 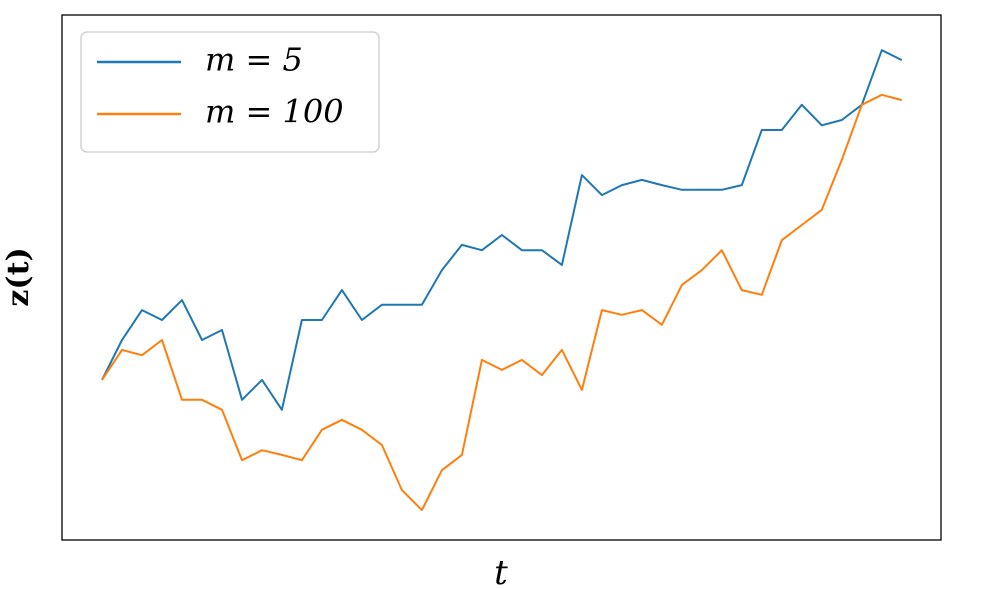 I want to click on y-axis-label: z(t), so click(x=18, y=276).